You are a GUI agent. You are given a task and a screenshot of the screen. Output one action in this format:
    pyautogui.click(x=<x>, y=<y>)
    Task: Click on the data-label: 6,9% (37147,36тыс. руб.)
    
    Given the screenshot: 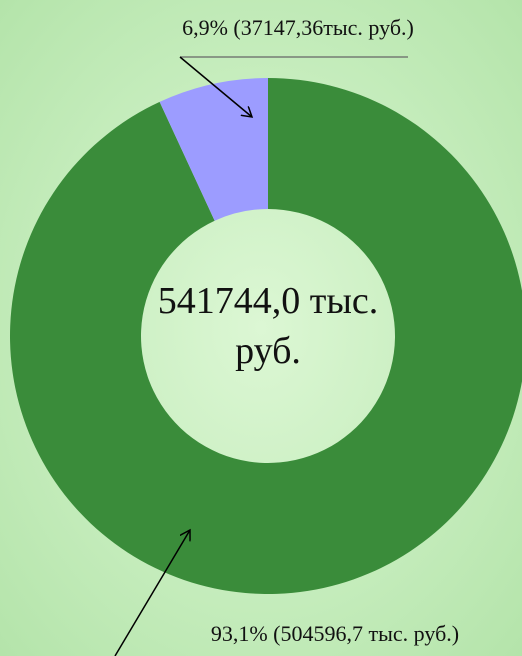 What is the action you would take?
    pyautogui.click(x=298, y=27)
    